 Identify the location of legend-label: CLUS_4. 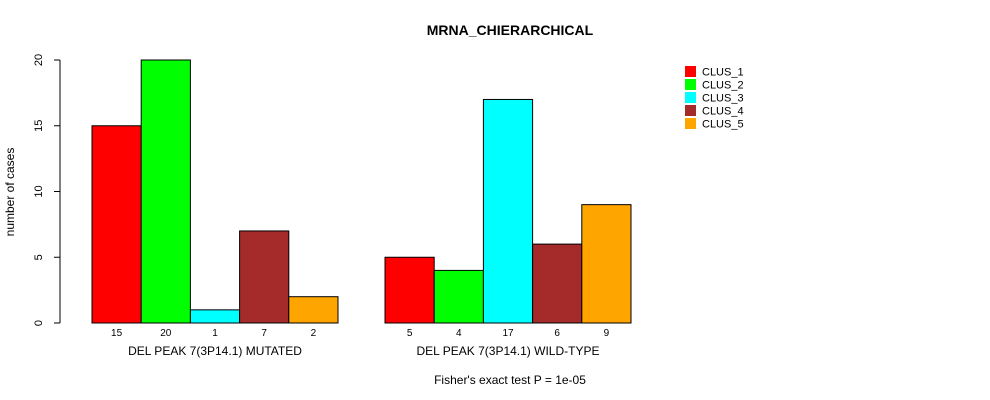
(723, 112).